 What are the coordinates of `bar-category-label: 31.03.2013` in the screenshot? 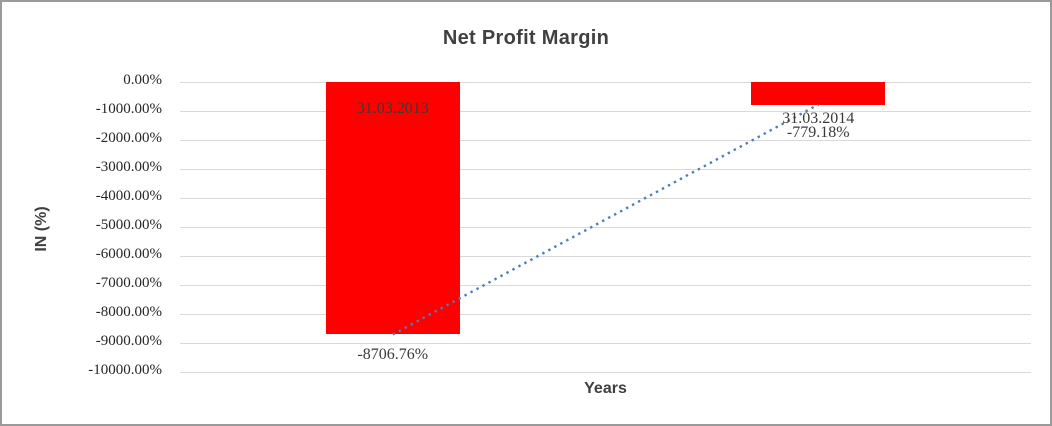 It's located at (392, 108).